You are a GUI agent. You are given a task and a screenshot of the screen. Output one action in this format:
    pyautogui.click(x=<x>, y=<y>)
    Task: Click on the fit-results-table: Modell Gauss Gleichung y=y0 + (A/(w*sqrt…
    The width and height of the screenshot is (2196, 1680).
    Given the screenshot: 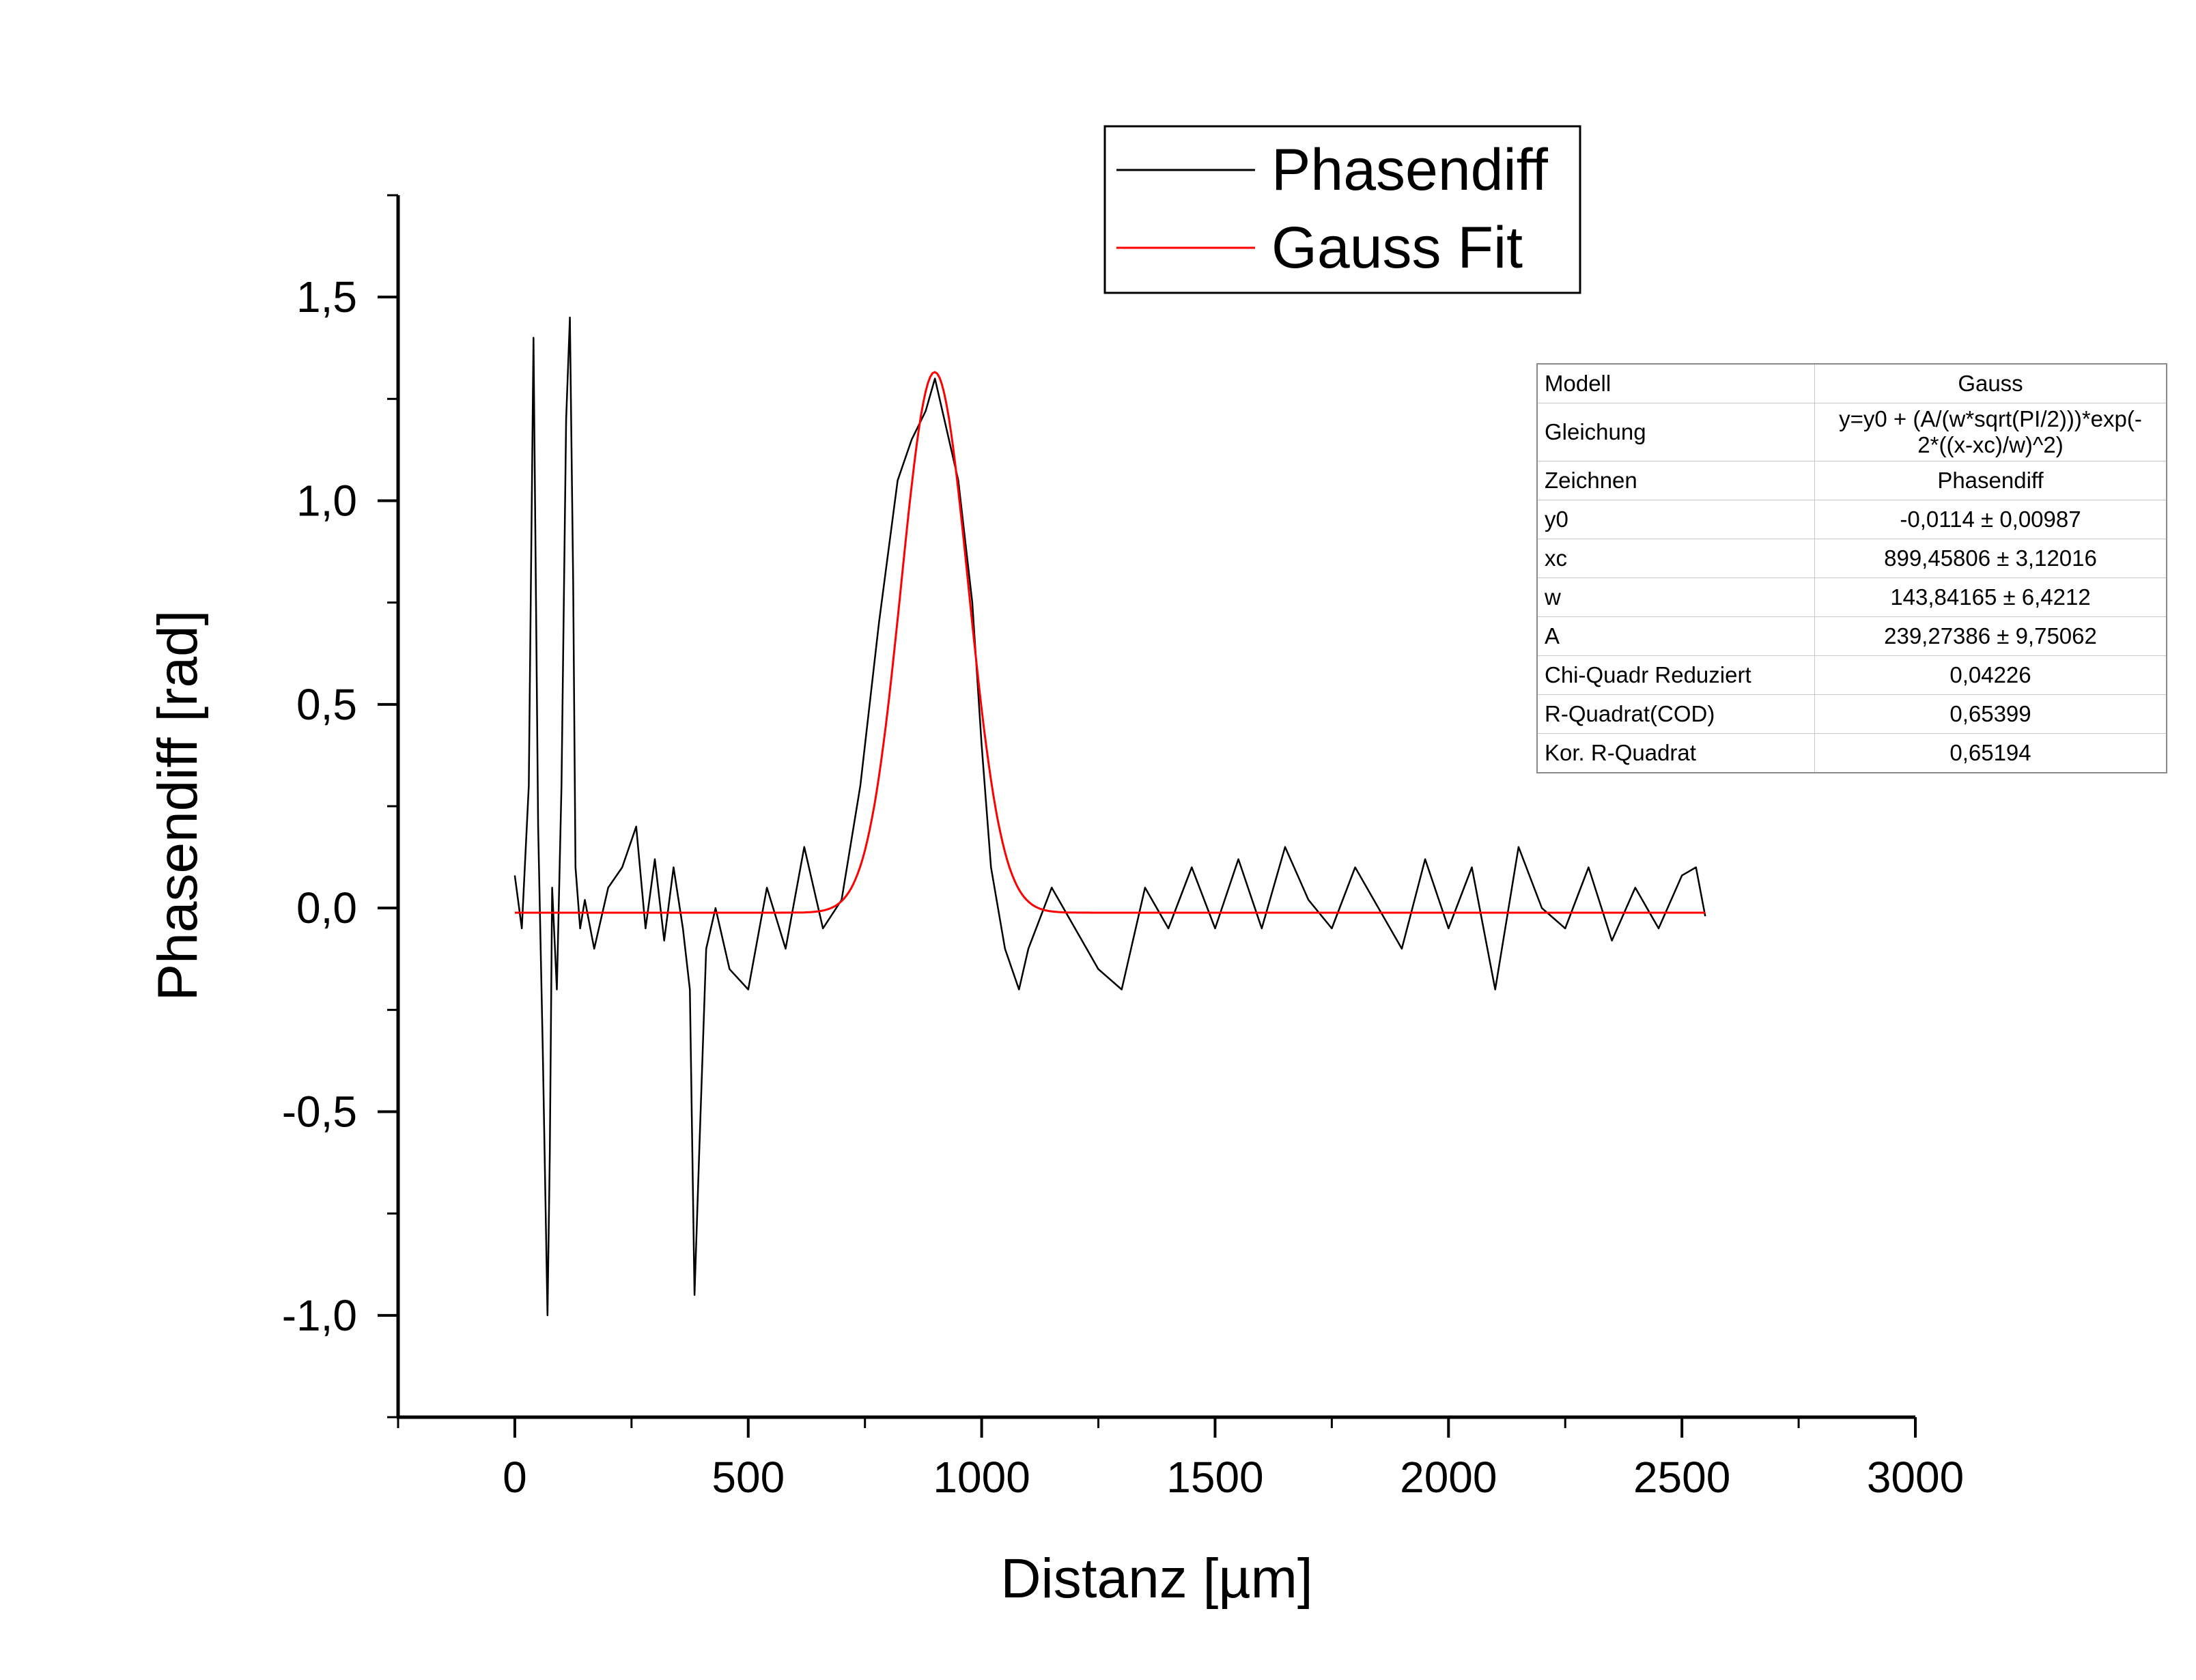 What is the action you would take?
    pyautogui.click(x=1852, y=568)
    